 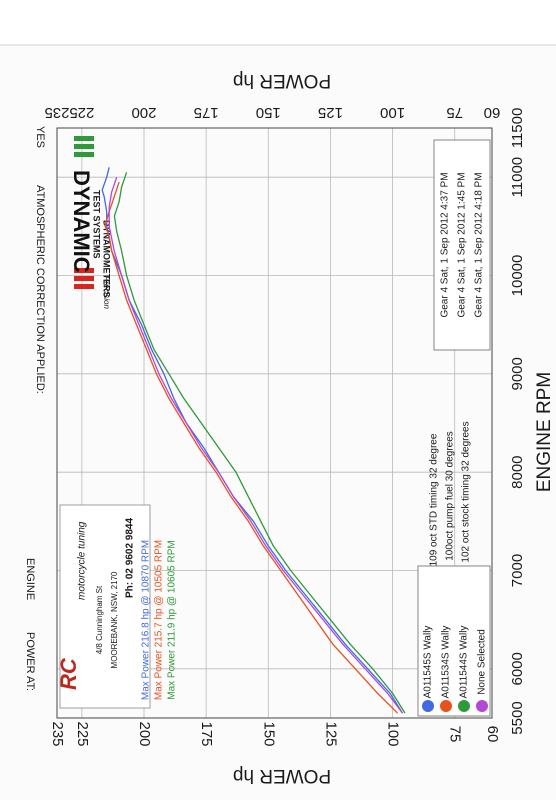 What do you see at coordinates (56, 112) in the screenshot?
I see `power-tick-top: 235` at bounding box center [56, 112].